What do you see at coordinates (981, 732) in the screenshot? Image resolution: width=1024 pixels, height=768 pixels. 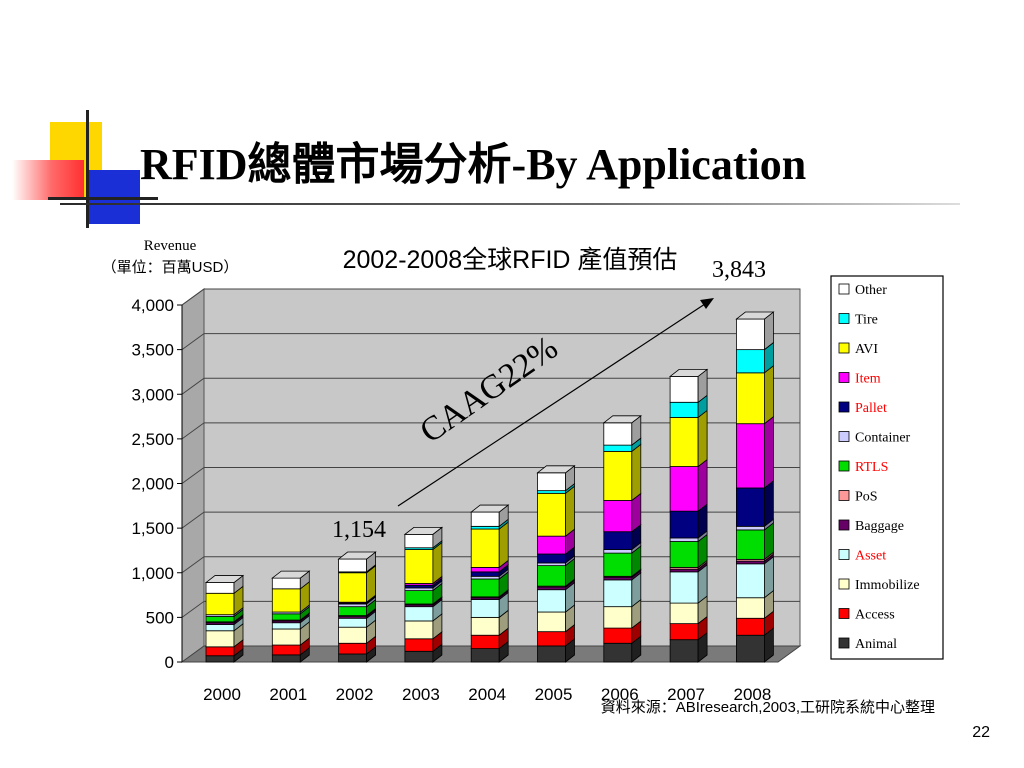 I see `page-number: 22` at bounding box center [981, 732].